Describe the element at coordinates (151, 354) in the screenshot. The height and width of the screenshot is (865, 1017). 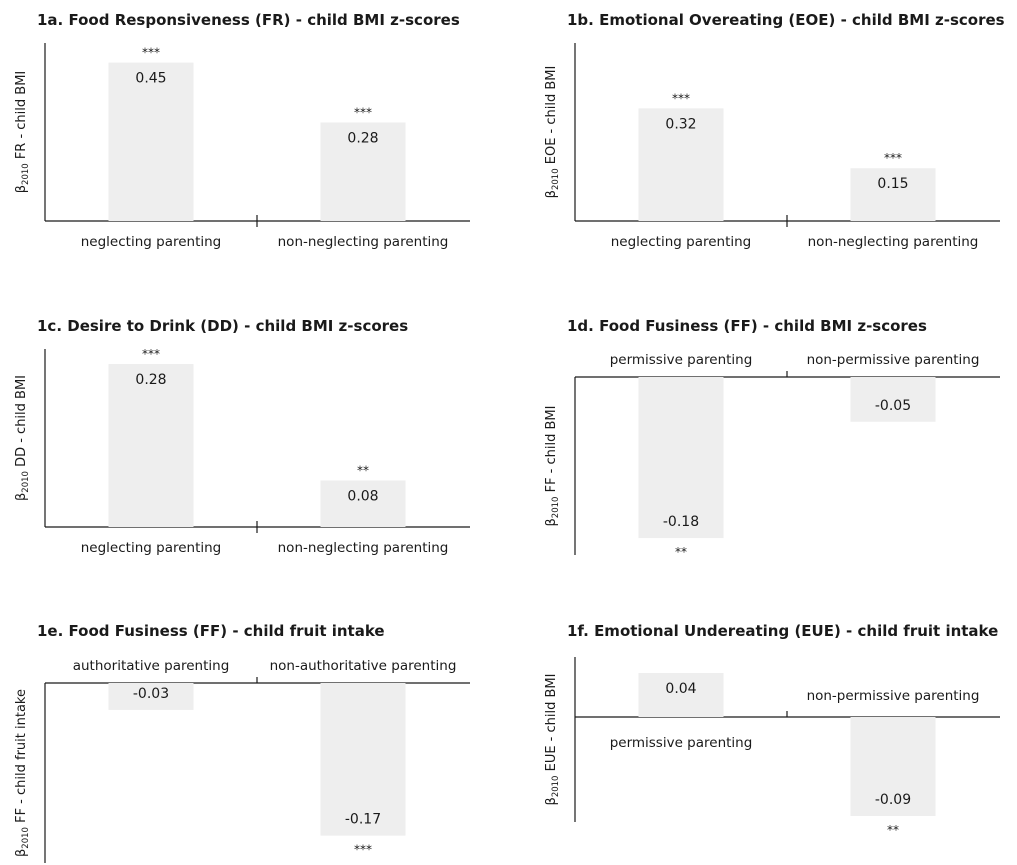
I see `significance-3-1: ***` at that location.